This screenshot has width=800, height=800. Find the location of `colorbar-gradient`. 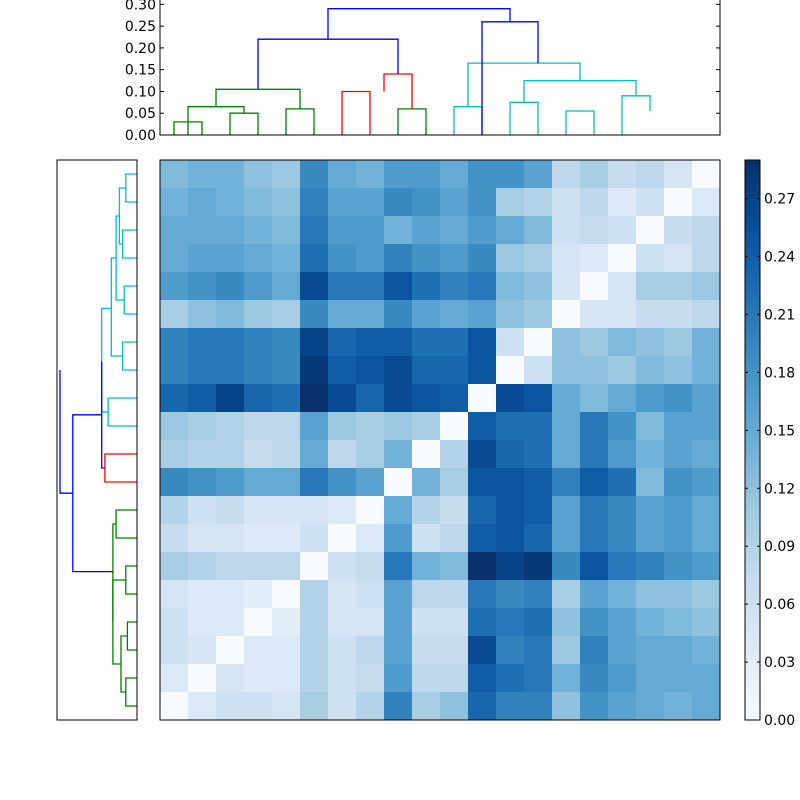

colorbar-gradient is located at coordinates (752, 440).